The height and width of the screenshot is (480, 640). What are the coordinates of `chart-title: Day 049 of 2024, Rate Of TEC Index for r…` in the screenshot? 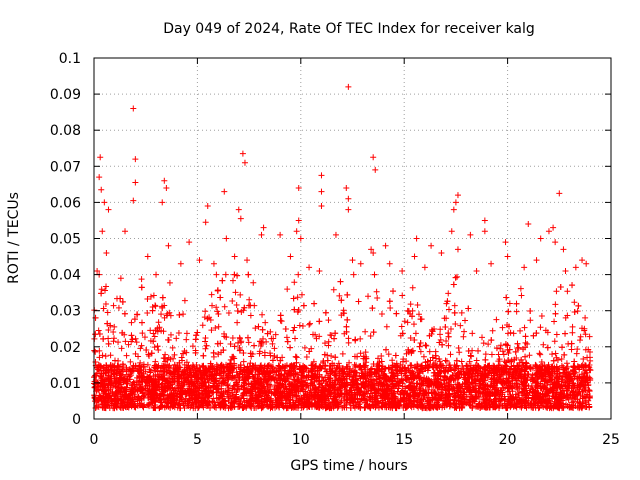 It's located at (349, 29).